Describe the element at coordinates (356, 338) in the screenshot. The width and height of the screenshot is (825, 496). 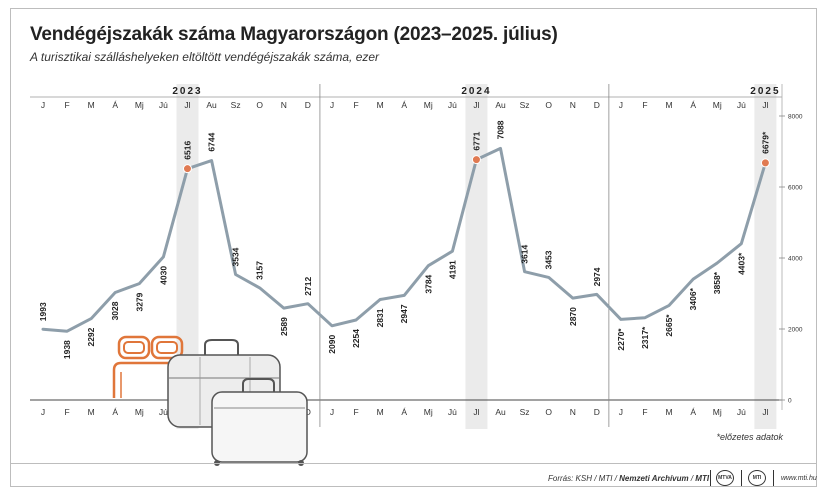
I see `data-label: 2254` at that location.